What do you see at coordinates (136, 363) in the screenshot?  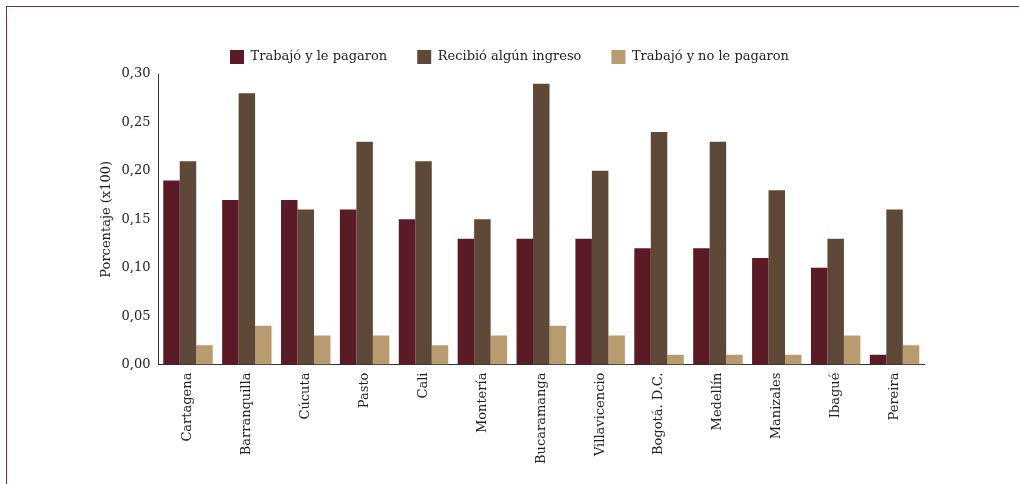 I see `y-tick-label: 0,00` at bounding box center [136, 363].